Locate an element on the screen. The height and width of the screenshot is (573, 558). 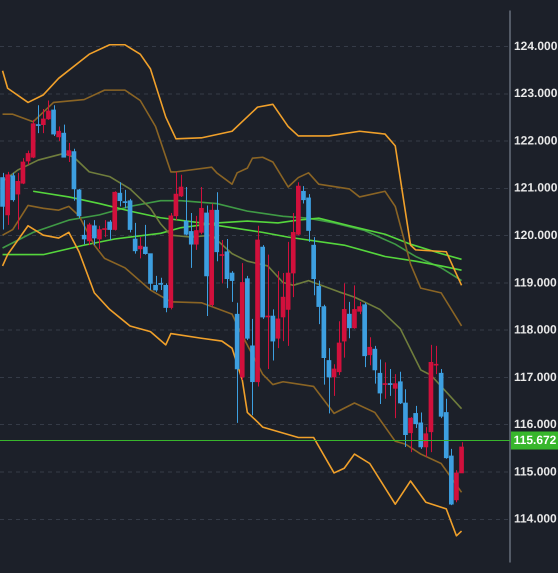
y-tick-label: 121.000 is located at coordinates (536, 187).